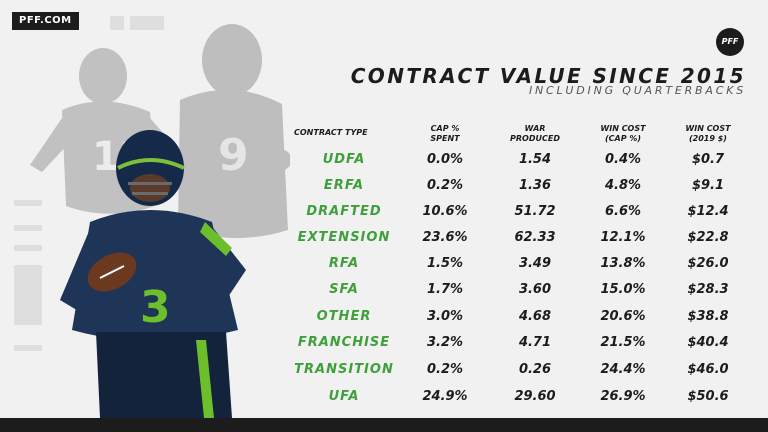 The width and height of the screenshot is (768, 432). I want to click on table-row: SFA 1.7% 3.60 15.0% $28.3, so click(518, 290).